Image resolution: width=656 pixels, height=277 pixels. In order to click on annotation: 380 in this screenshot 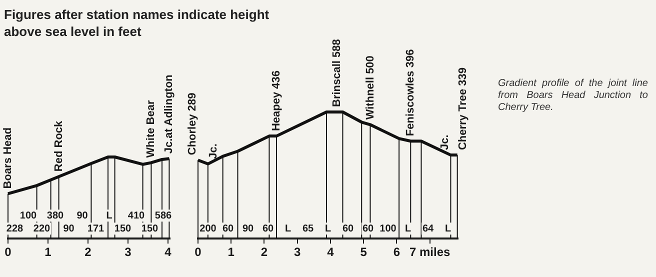, I will do `click(55, 216)`.